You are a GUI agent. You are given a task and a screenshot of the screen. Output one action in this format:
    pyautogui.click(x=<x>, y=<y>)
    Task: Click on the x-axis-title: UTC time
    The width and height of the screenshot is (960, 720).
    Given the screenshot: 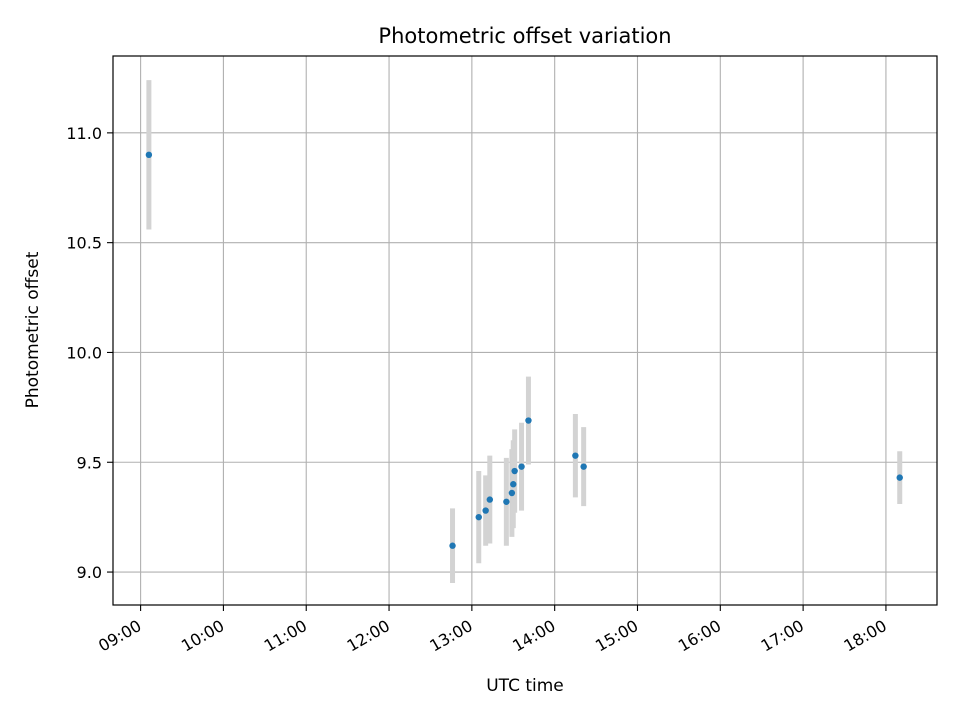 What is the action you would take?
    pyautogui.click(x=525, y=686)
    